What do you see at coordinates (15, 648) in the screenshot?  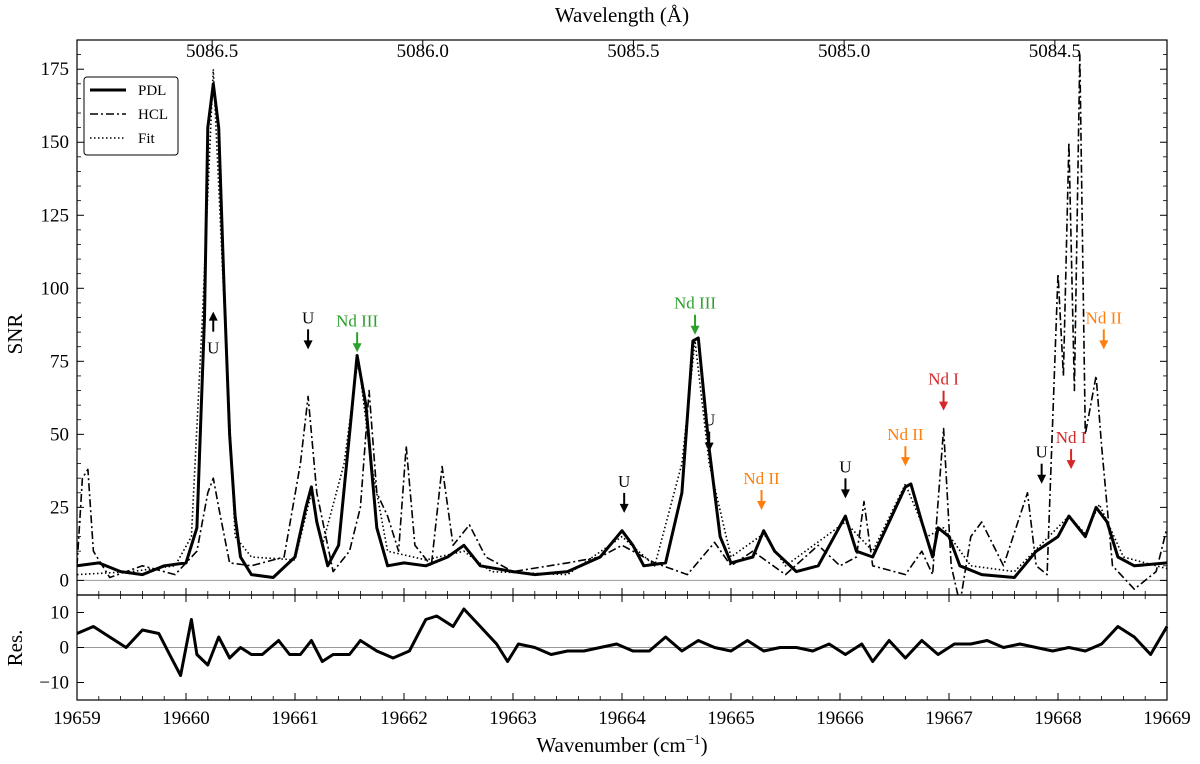 I see `residual-axis-title: Res.` at bounding box center [15, 648].